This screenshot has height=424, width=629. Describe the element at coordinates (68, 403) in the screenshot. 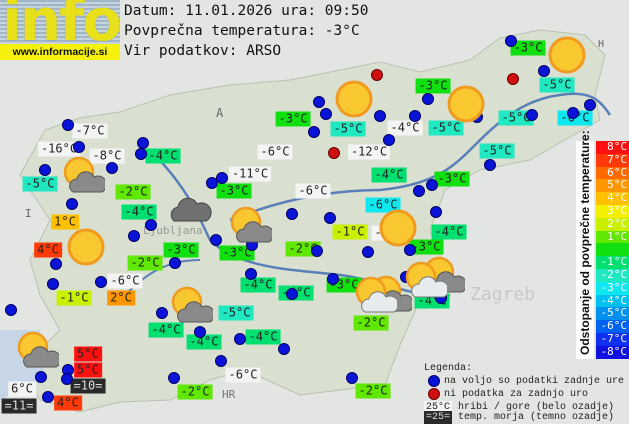

I see `station-temperature: 4°C` at that location.